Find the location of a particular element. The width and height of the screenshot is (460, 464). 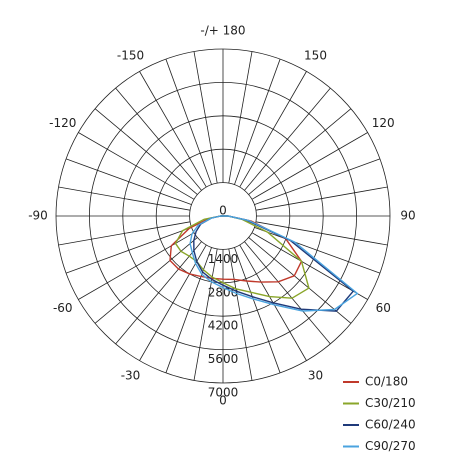

grid-ring is located at coordinates (223, 216).